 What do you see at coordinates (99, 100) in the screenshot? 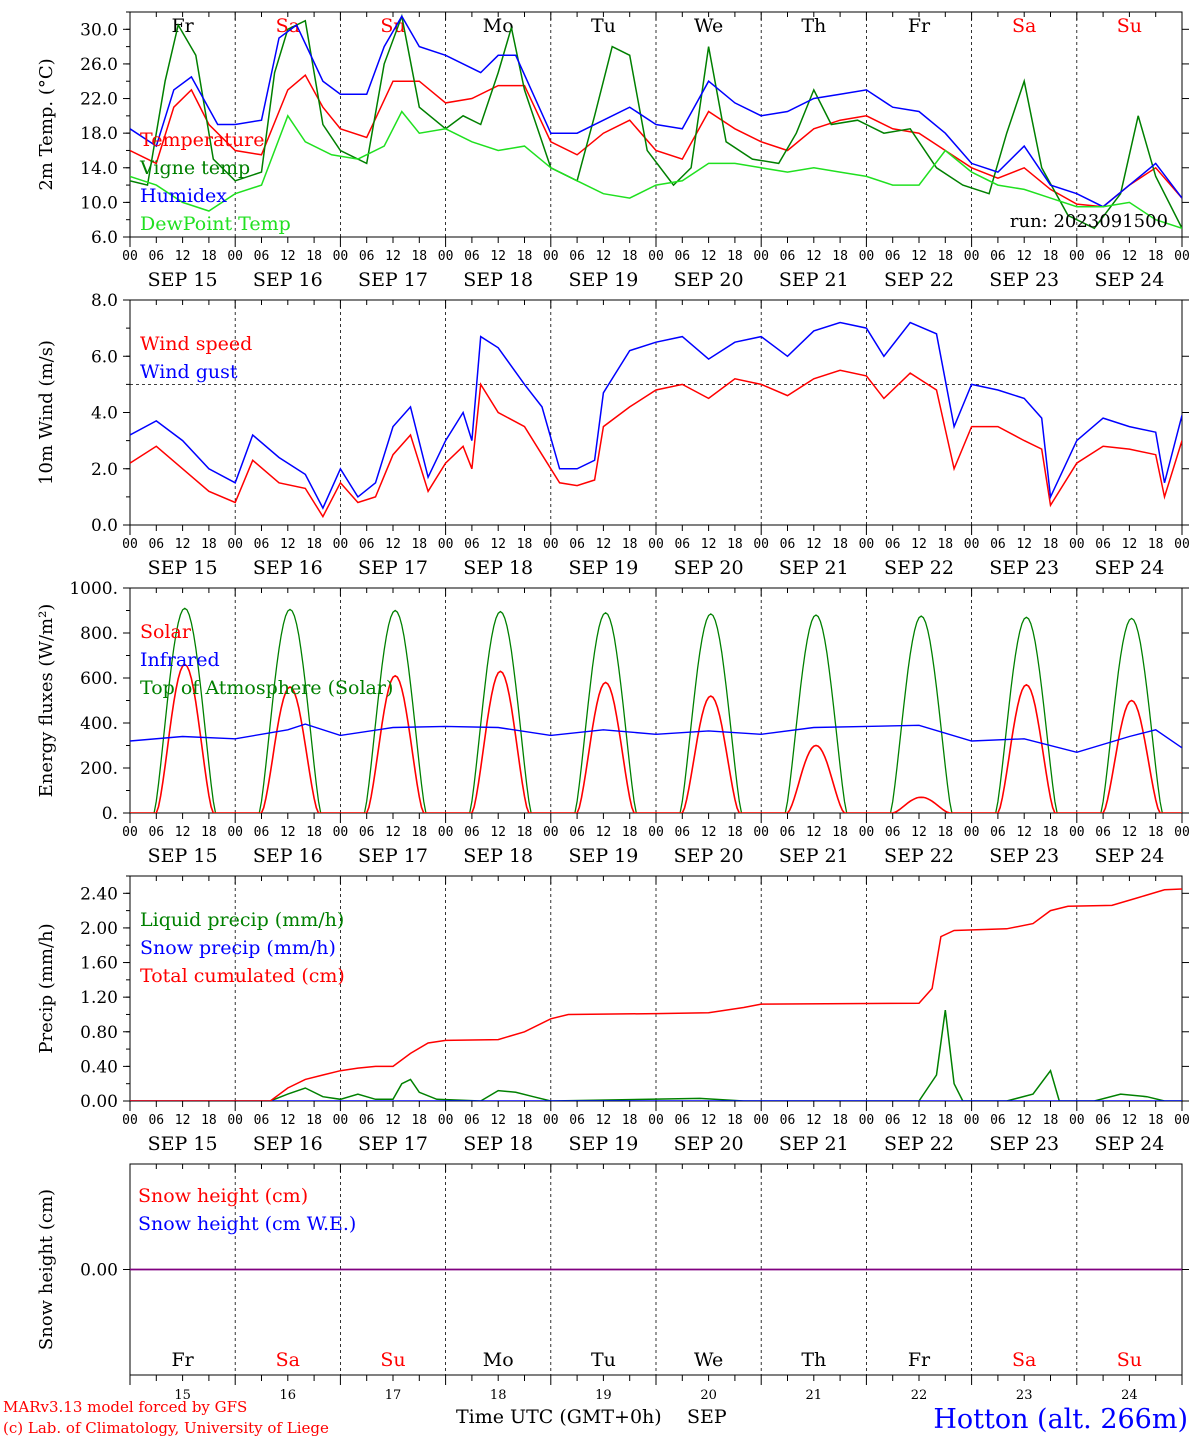
I see `y-tick-label: 22.0` at bounding box center [99, 100].